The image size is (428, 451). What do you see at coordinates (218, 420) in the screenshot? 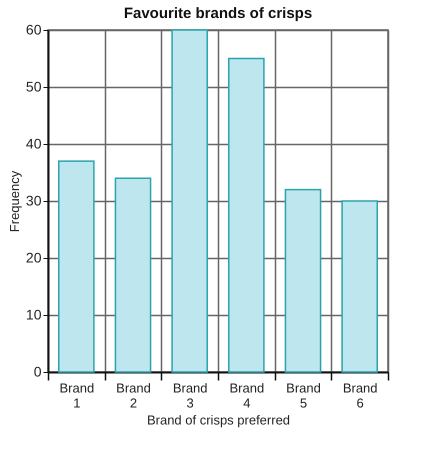
I see `x-axis-title: Brand of crisps preferred` at bounding box center [218, 420].